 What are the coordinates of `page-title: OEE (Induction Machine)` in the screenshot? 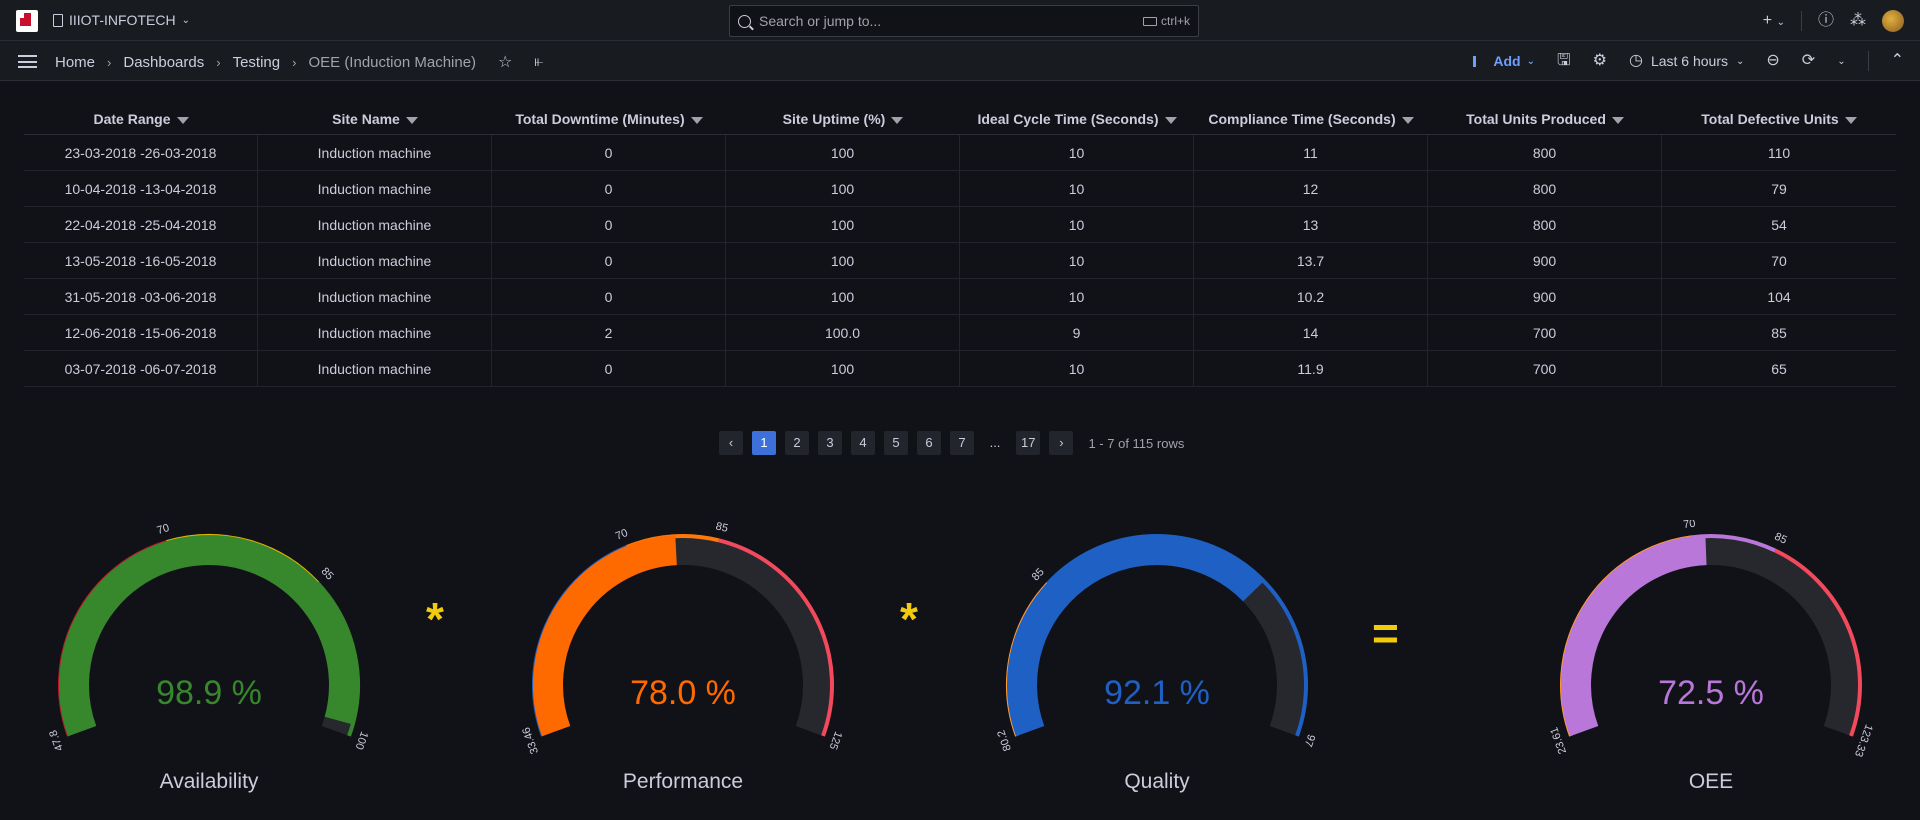 It's located at (392, 62).